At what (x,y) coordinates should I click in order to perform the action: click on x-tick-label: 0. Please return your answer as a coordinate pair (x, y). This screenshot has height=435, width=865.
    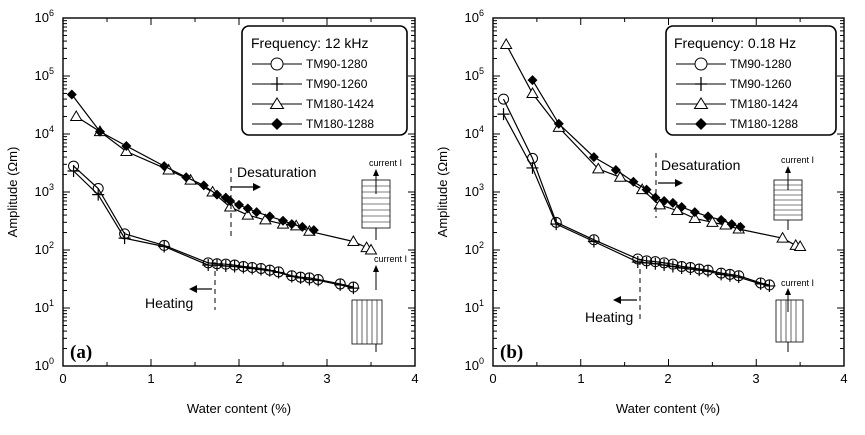
    Looking at the image, I should click on (62, 378).